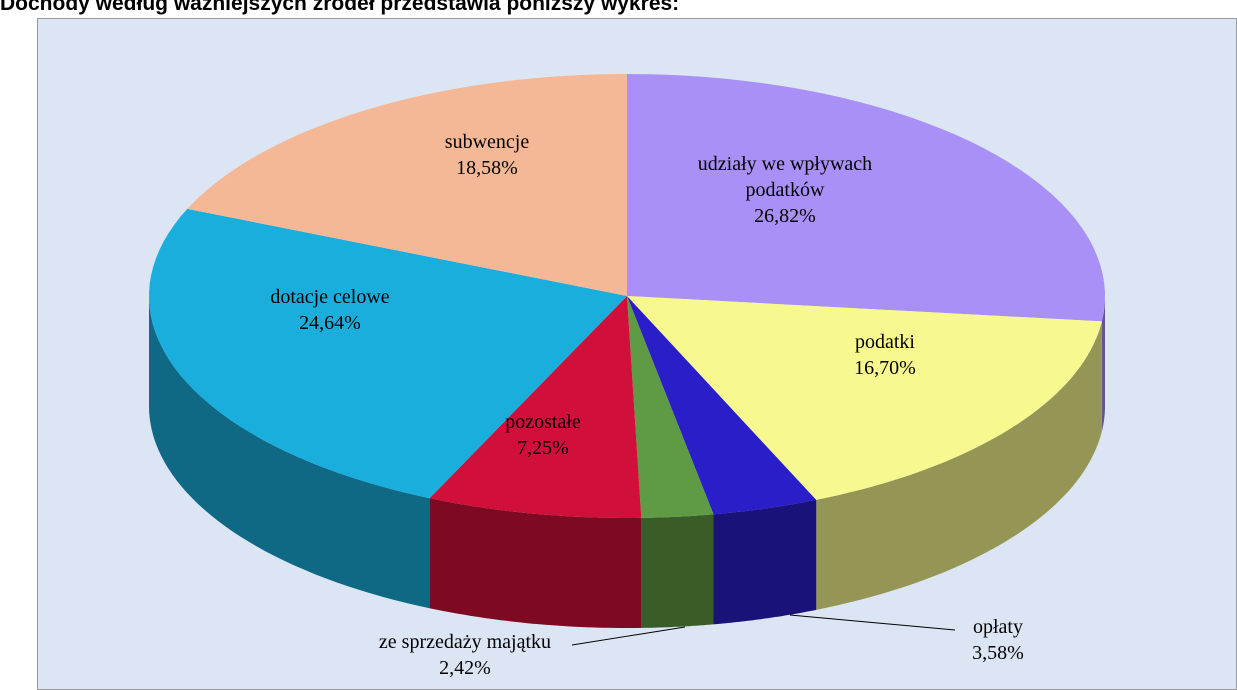 The image size is (1237, 690). What do you see at coordinates (785, 177) in the screenshot?
I see `category-label: udziały we wpływach podatków` at bounding box center [785, 177].